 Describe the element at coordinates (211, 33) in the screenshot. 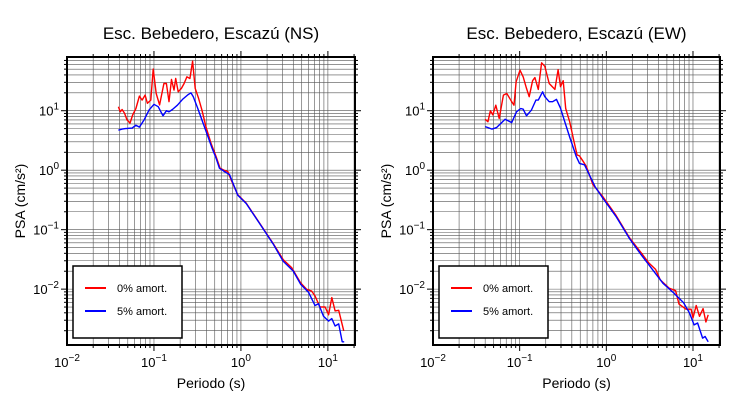

I see `chart-title: Esc. Bebedero, Escazú (NS)` at that location.